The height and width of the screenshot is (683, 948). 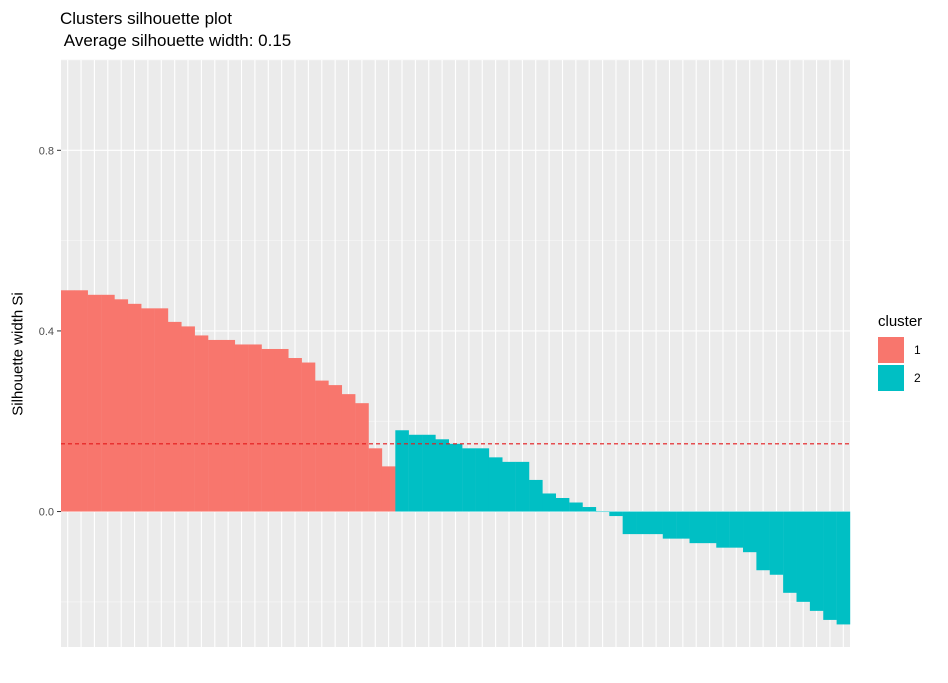 I want to click on y-tick-label: 0.8, so click(x=46, y=151).